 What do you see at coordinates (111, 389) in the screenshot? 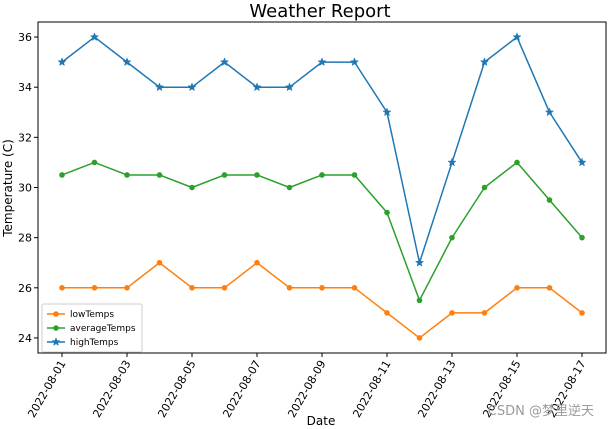
I see `x-tick-label: 2022-08-03` at bounding box center [111, 389].